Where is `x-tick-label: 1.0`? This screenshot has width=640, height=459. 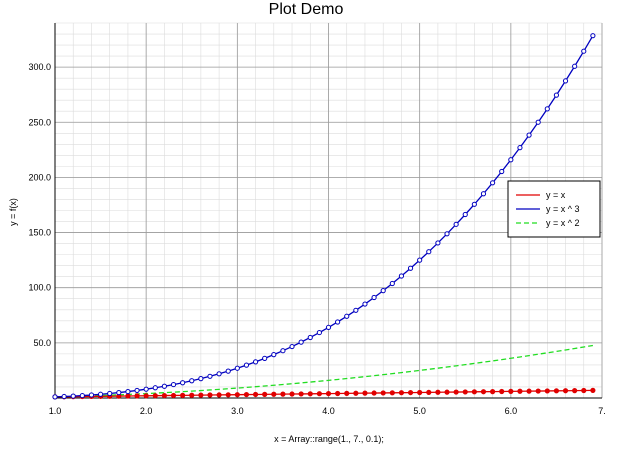
x-tick-label: 1.0 is located at coordinates (55, 411).